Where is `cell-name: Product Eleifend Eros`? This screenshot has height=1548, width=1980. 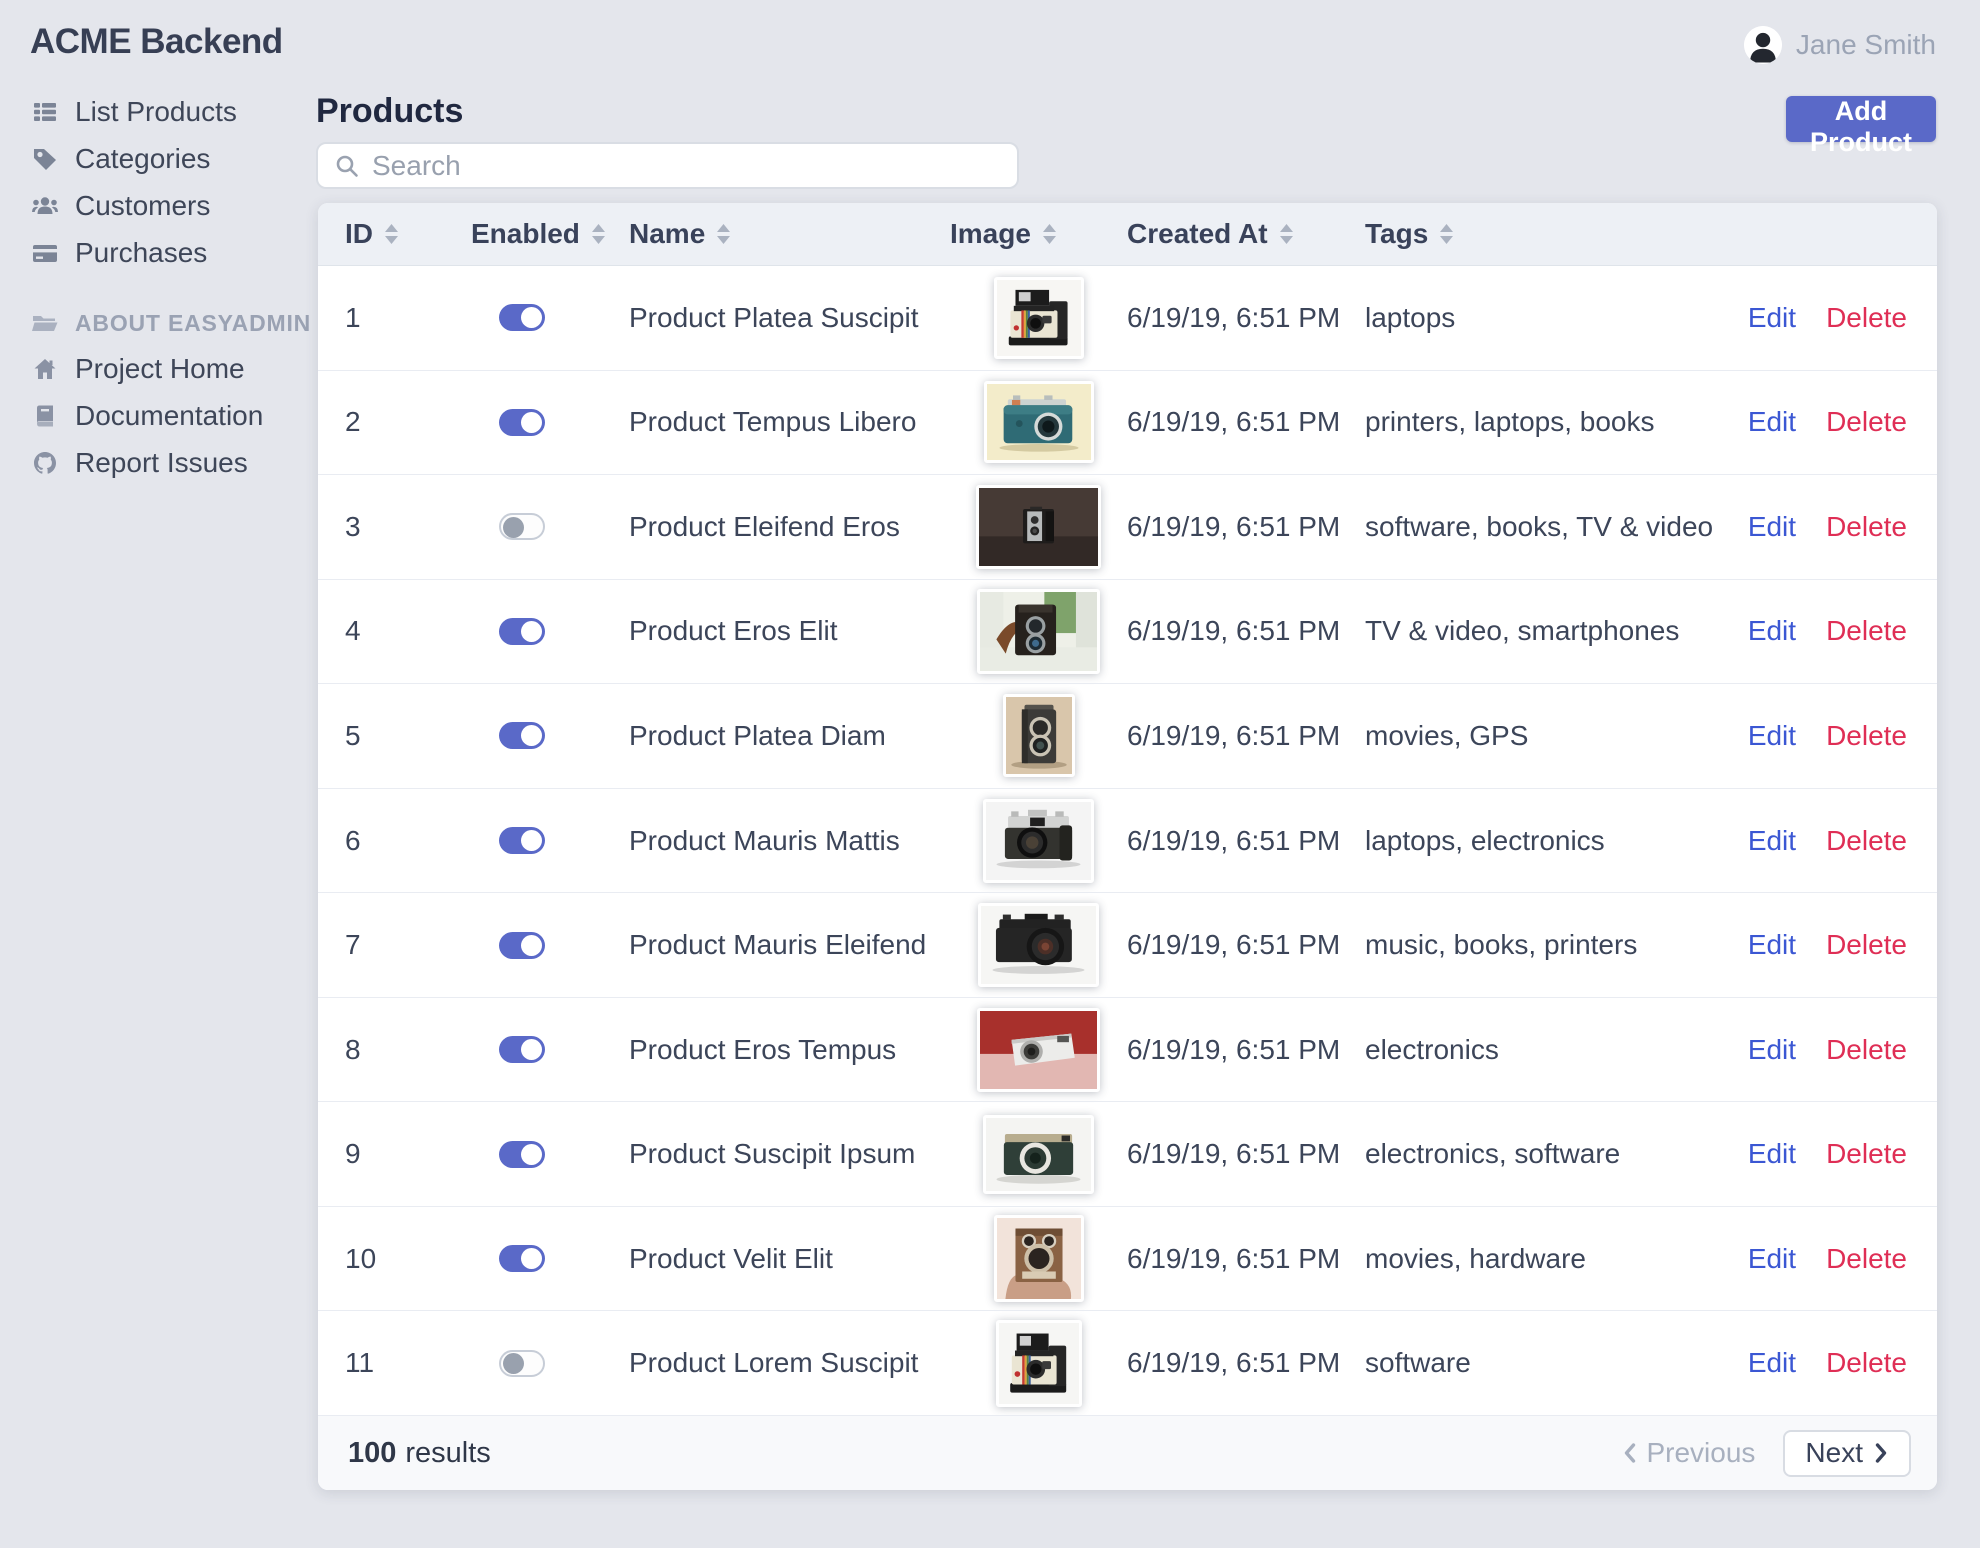 cell-name: Product Eleifend Eros is located at coordinates (764, 526).